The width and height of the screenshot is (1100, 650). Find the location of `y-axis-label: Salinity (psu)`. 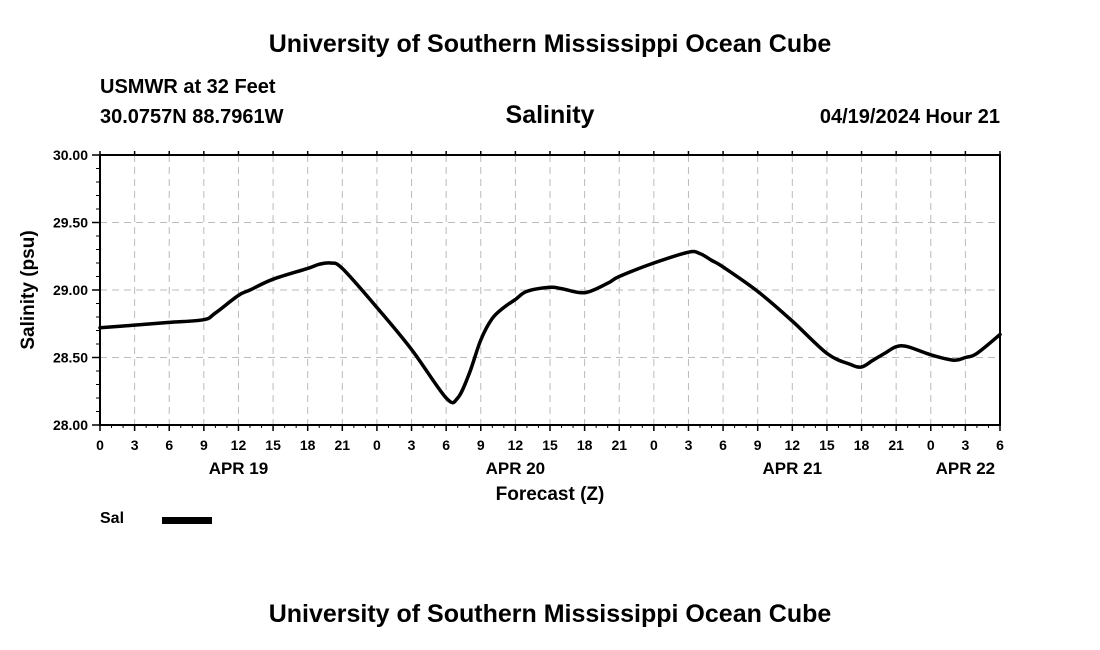

y-axis-label: Salinity (psu) is located at coordinates (28, 289).